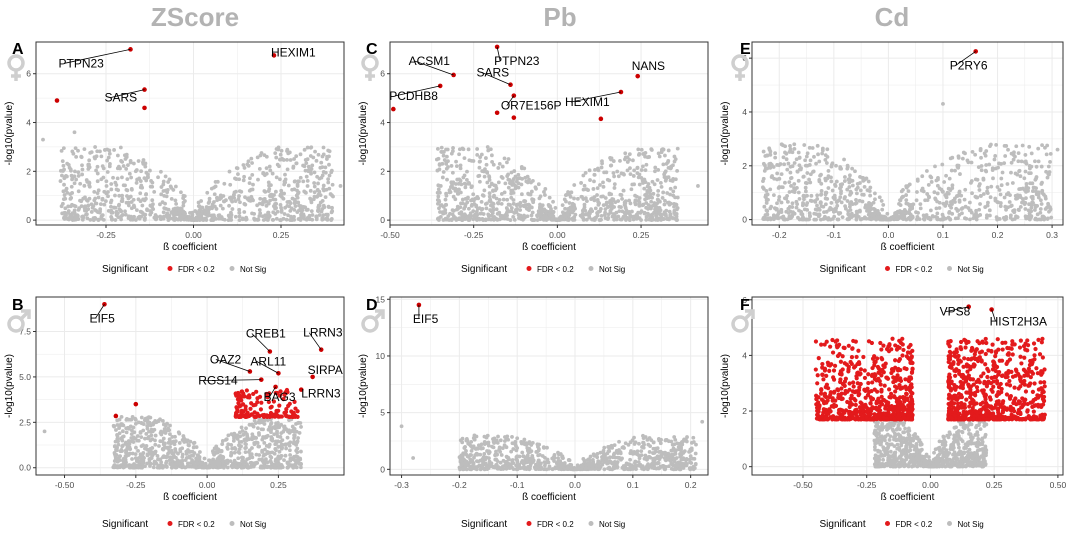 The image size is (1074, 536). I want to click on x-tick-label: -0.50, so click(65, 485).